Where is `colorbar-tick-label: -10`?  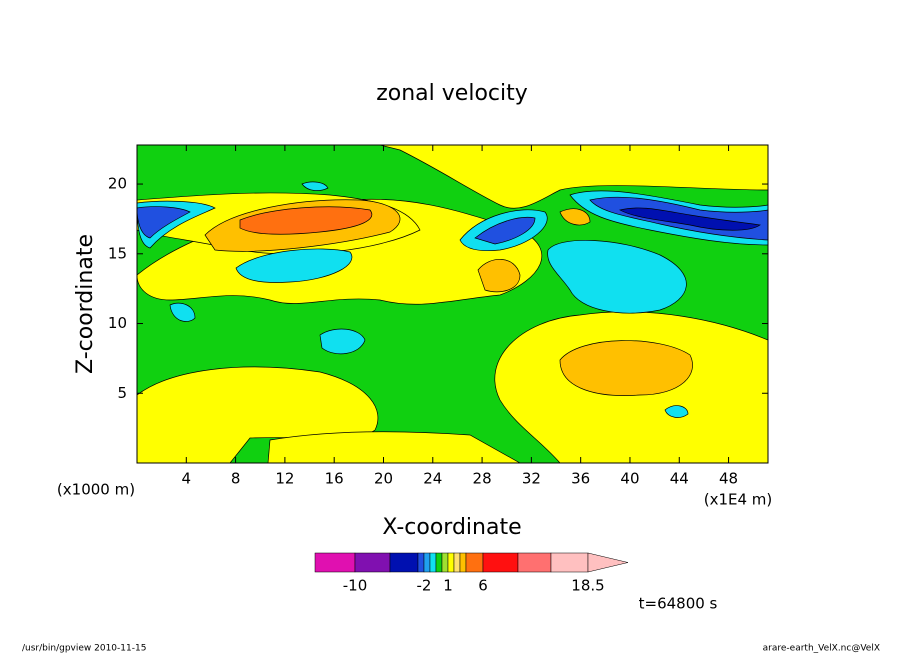 colorbar-tick-label: -10 is located at coordinates (355, 586).